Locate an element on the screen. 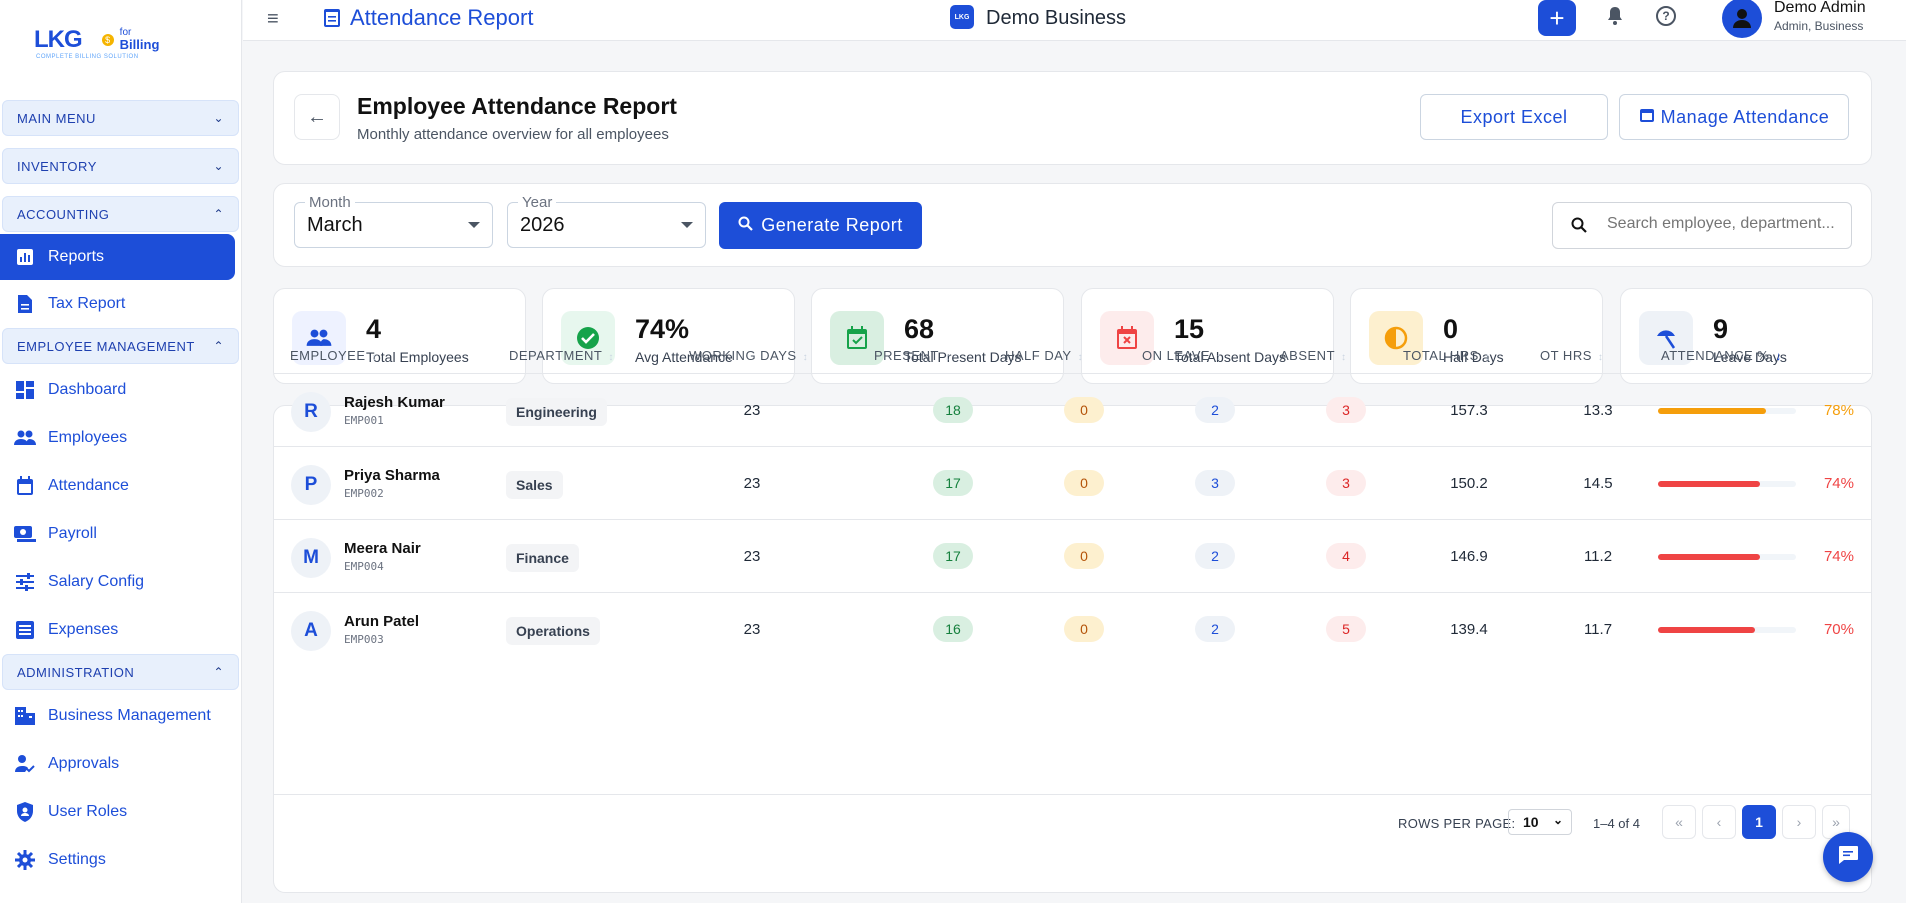 The image size is (1906, 903). working-days: 23 is located at coordinates (752, 556).